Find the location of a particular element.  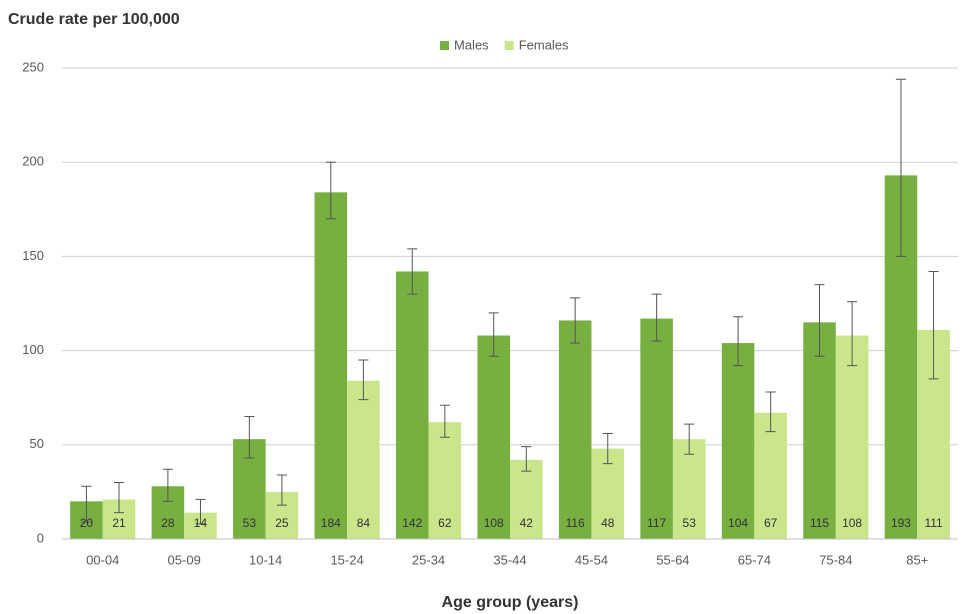

x-tick-label: 25-34 is located at coordinates (428, 559).